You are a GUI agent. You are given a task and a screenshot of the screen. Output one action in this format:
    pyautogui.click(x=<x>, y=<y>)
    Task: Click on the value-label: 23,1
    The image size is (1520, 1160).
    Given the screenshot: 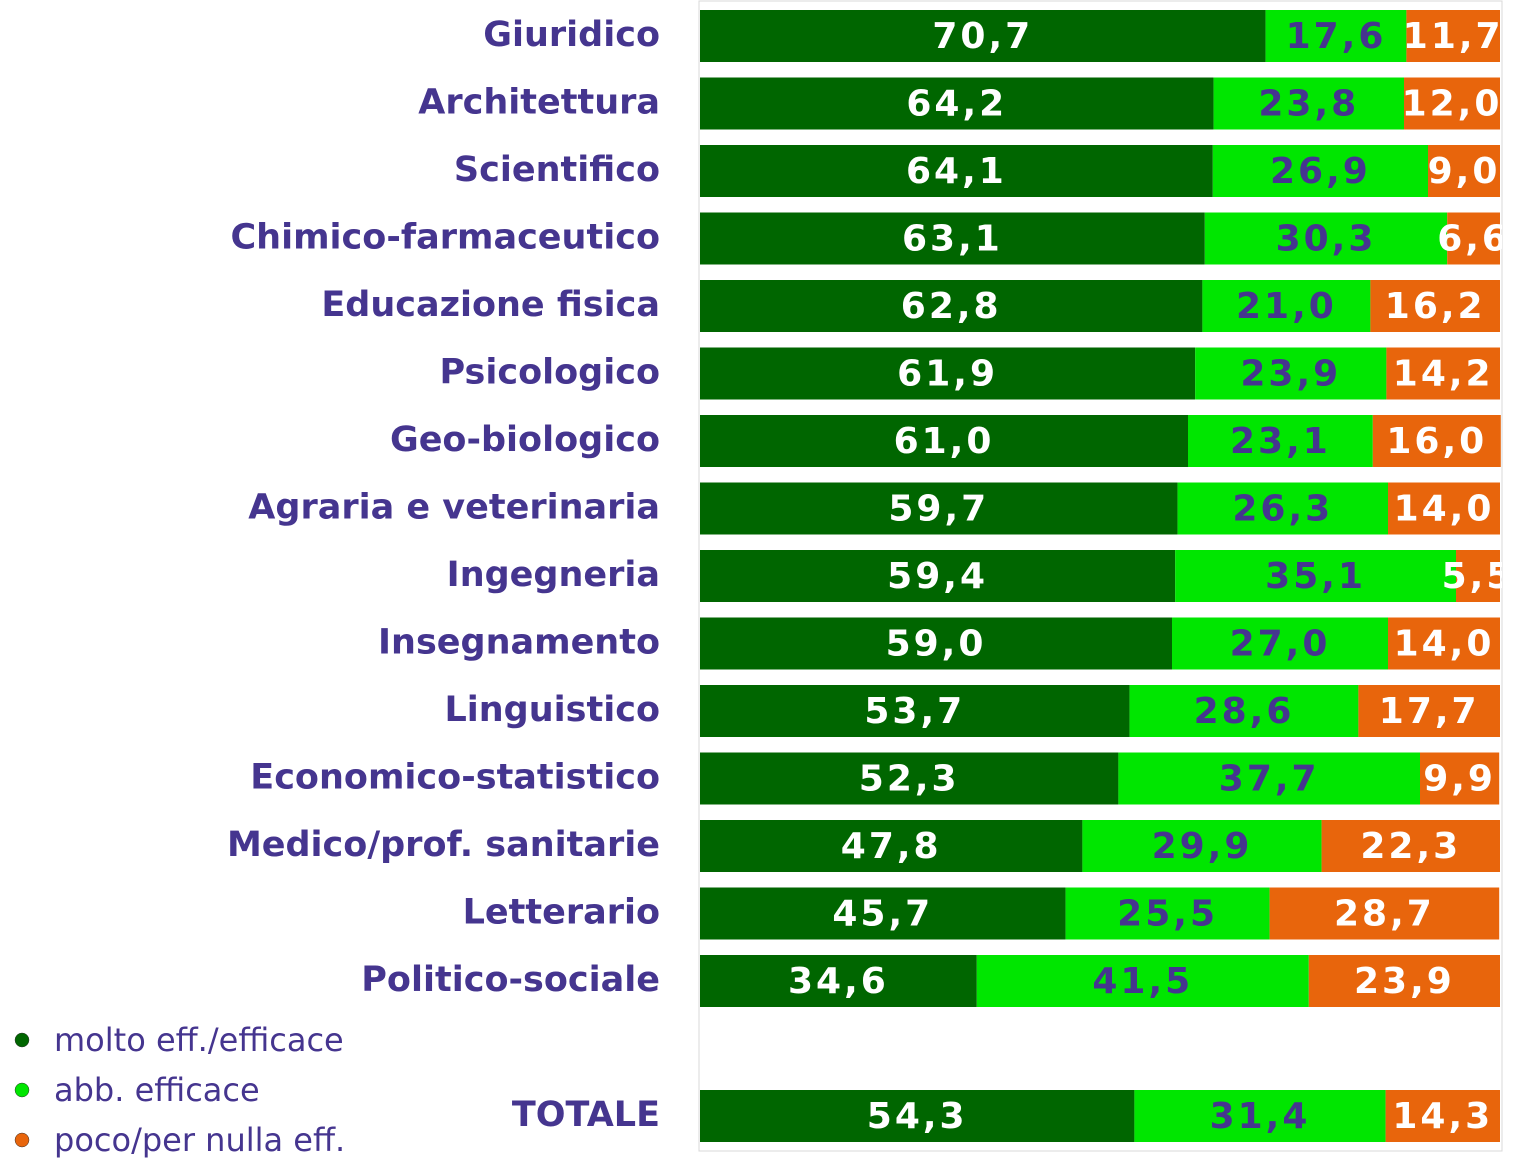 What is the action you would take?
    pyautogui.click(x=1280, y=441)
    